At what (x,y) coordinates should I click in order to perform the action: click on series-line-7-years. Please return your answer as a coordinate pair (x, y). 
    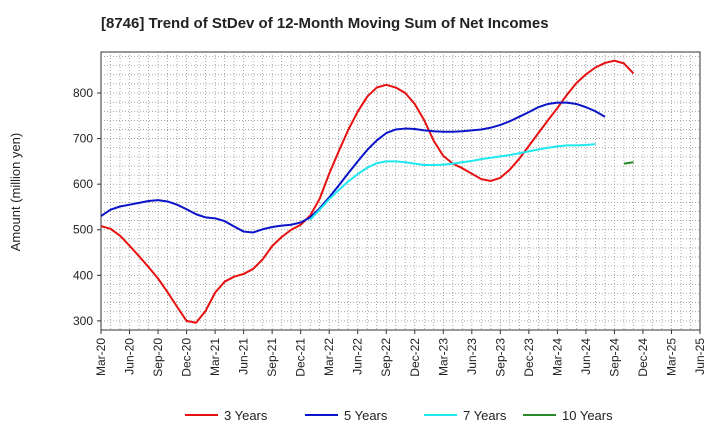
    Looking at the image, I should click on (452, 182).